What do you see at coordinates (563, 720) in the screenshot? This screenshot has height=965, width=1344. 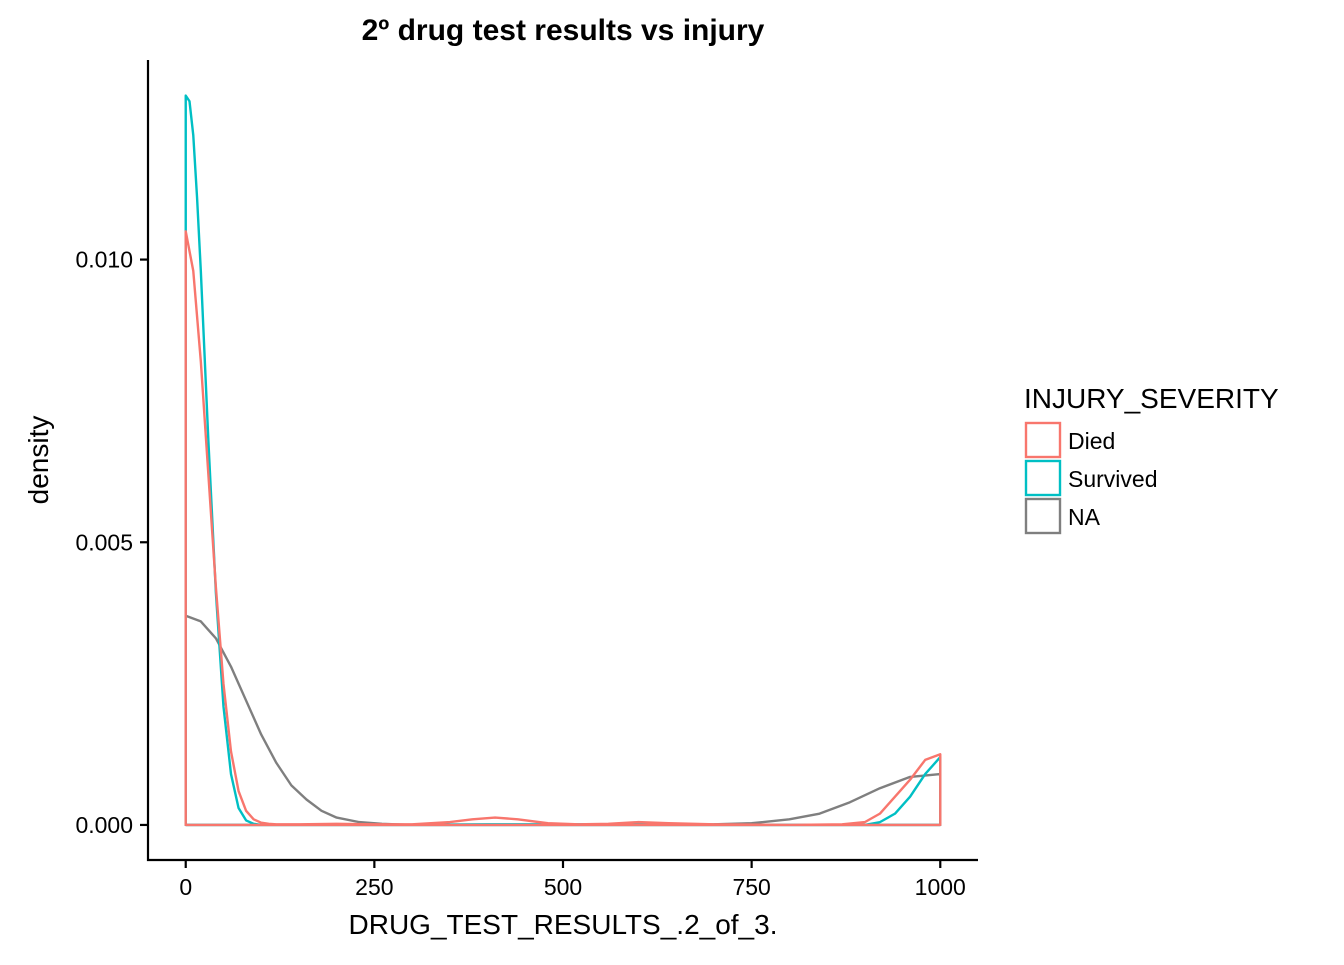 I see `density-curve-na` at bounding box center [563, 720].